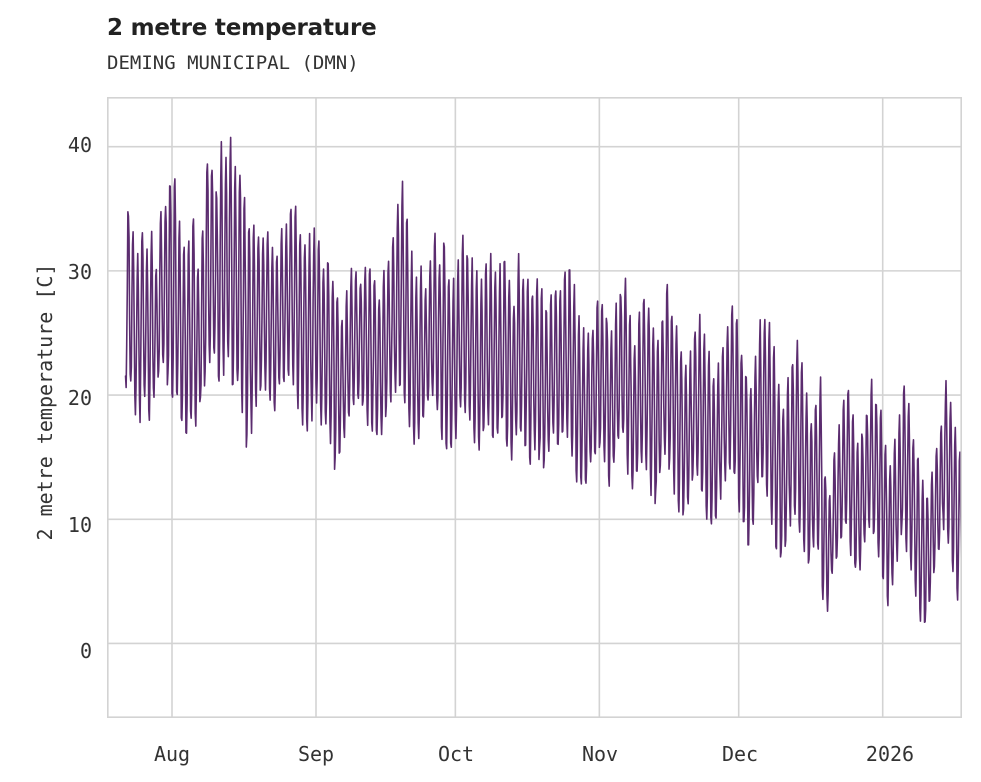  I want to click on x-tick-2026: 2026, so click(890, 754).